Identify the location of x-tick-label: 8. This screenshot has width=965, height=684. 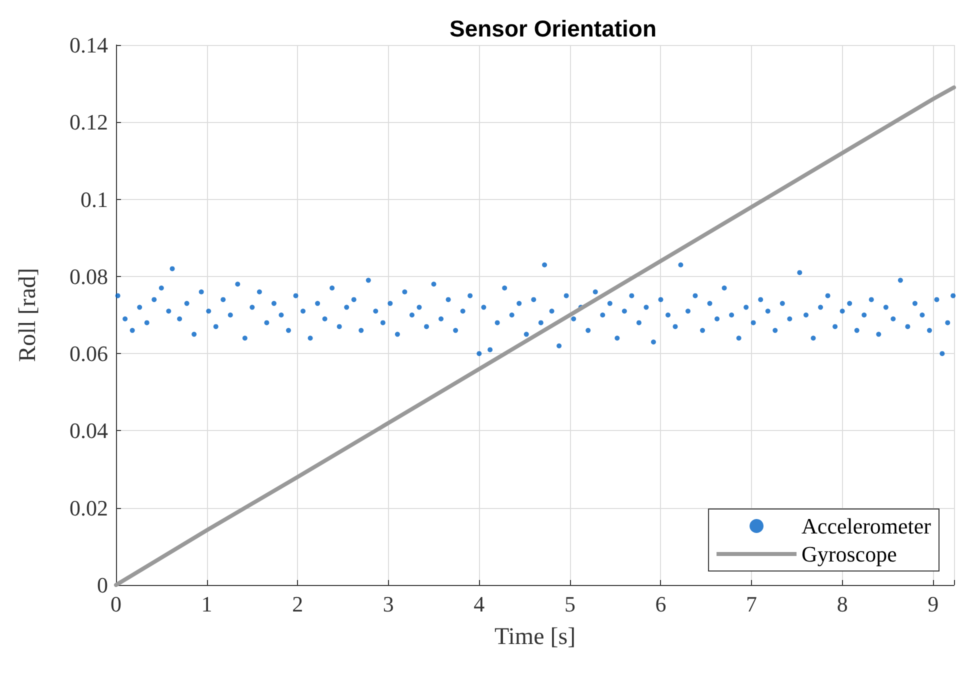
(842, 604).